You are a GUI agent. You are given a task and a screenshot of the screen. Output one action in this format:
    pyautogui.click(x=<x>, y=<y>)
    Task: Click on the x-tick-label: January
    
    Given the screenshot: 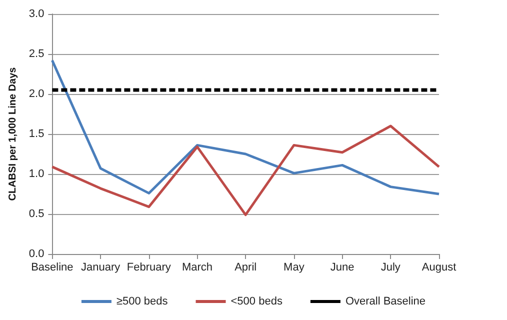 What is the action you would take?
    pyautogui.click(x=100, y=268)
    